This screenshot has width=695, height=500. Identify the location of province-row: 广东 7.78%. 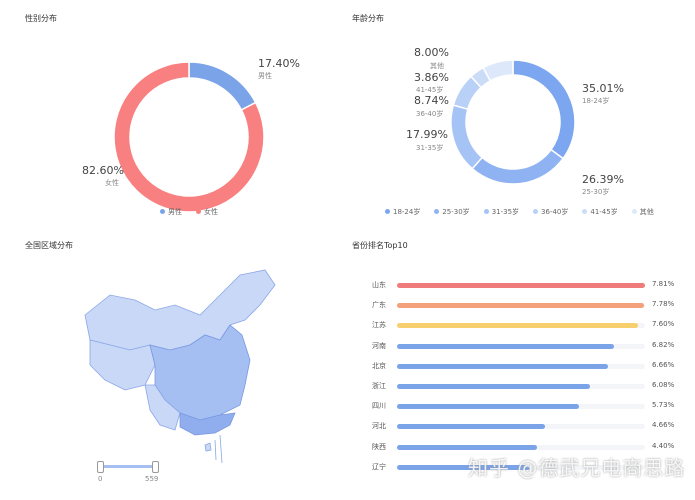
(527, 306).